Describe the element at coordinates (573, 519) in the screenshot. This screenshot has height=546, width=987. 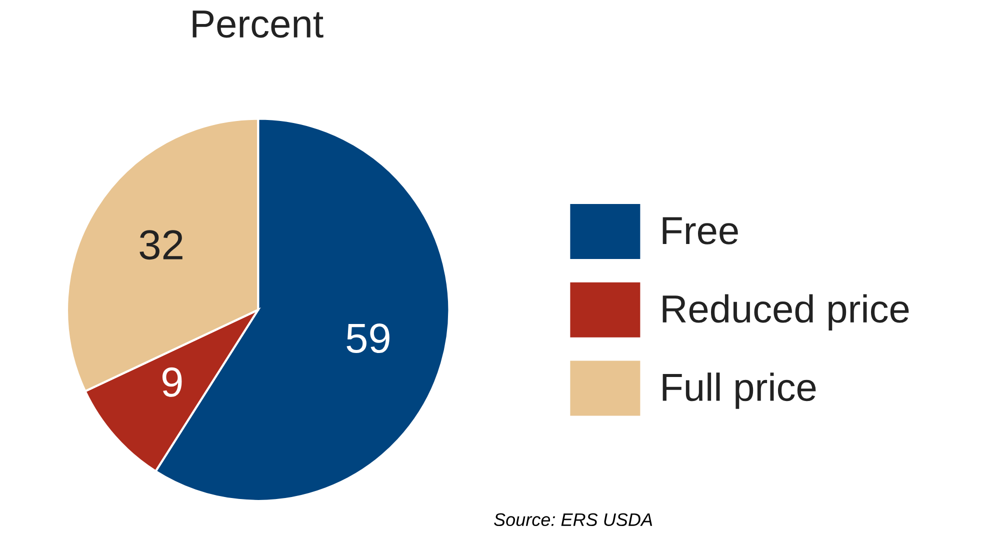
I see `source-note: Source: ERS USDA` at that location.